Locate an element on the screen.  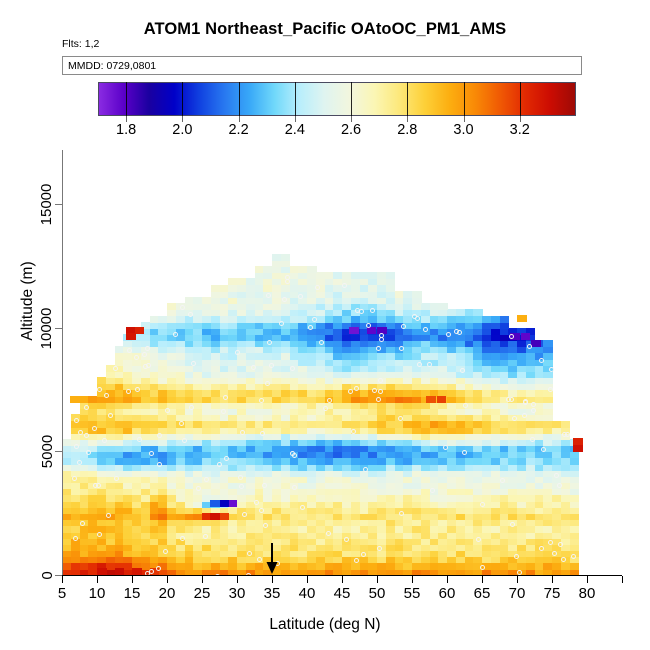
colorbar-tick is located at coordinates (239, 119).